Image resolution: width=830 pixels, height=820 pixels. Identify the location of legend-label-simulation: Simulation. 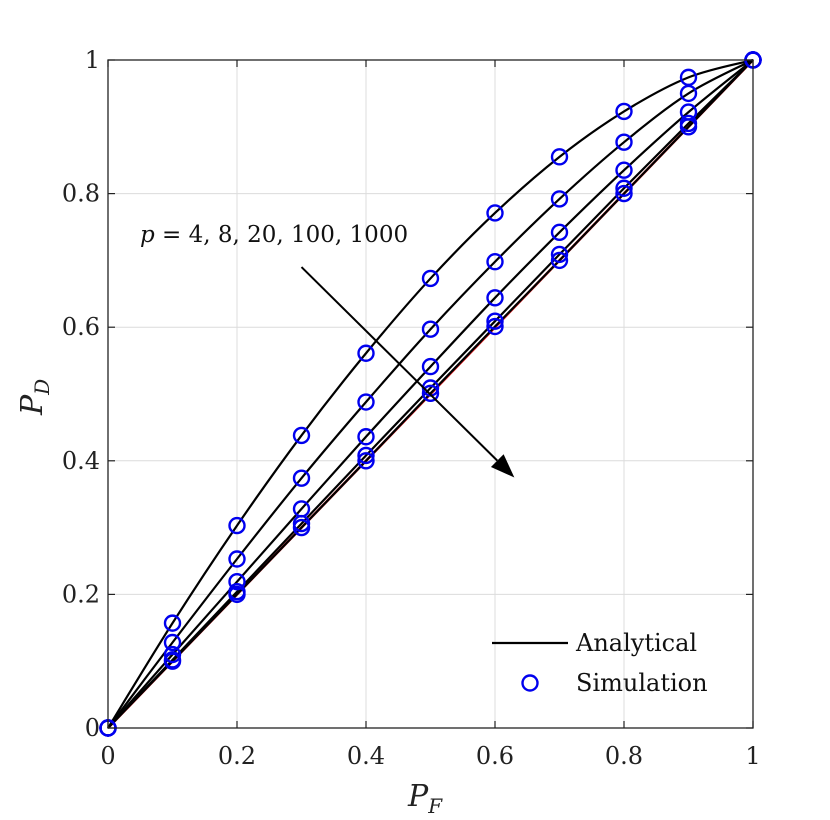
(642, 683).